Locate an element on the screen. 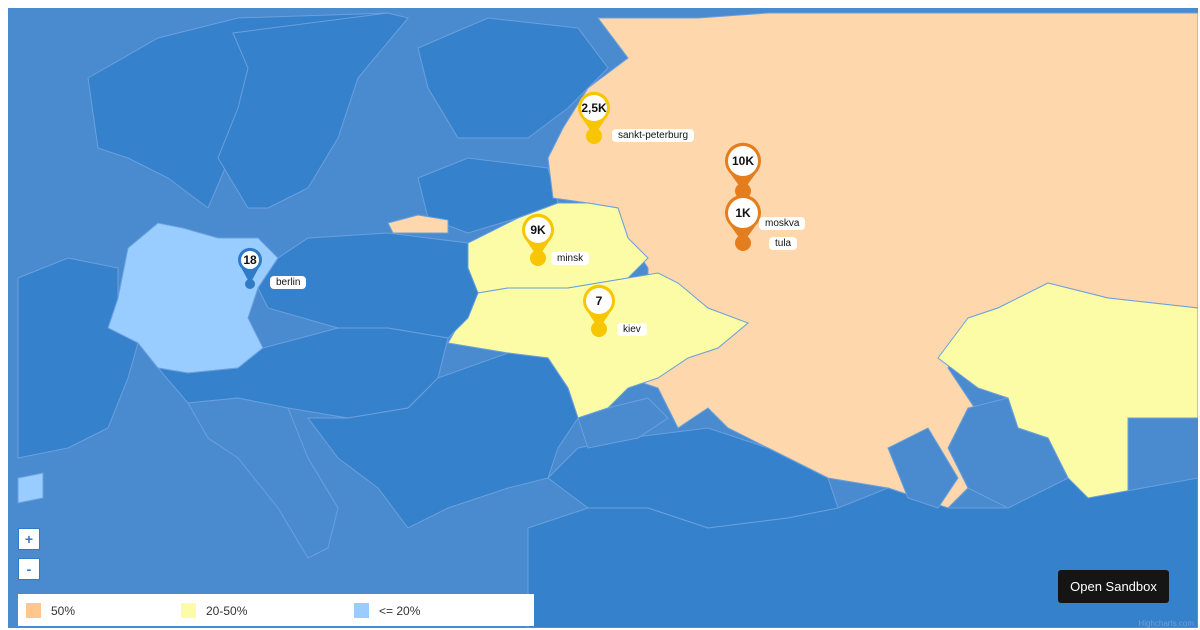 This screenshot has width=1200, height=630. black-sea is located at coordinates (623, 423).